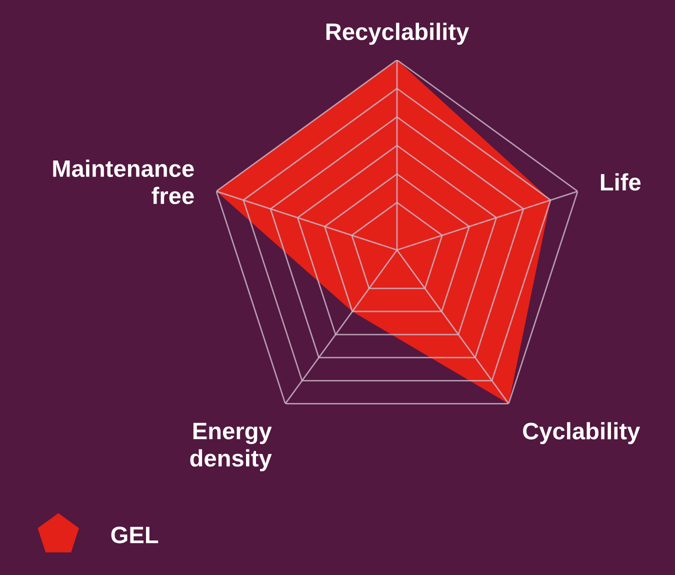 This screenshot has height=575, width=675. I want to click on spoke-label: Cyclability, so click(581, 433).